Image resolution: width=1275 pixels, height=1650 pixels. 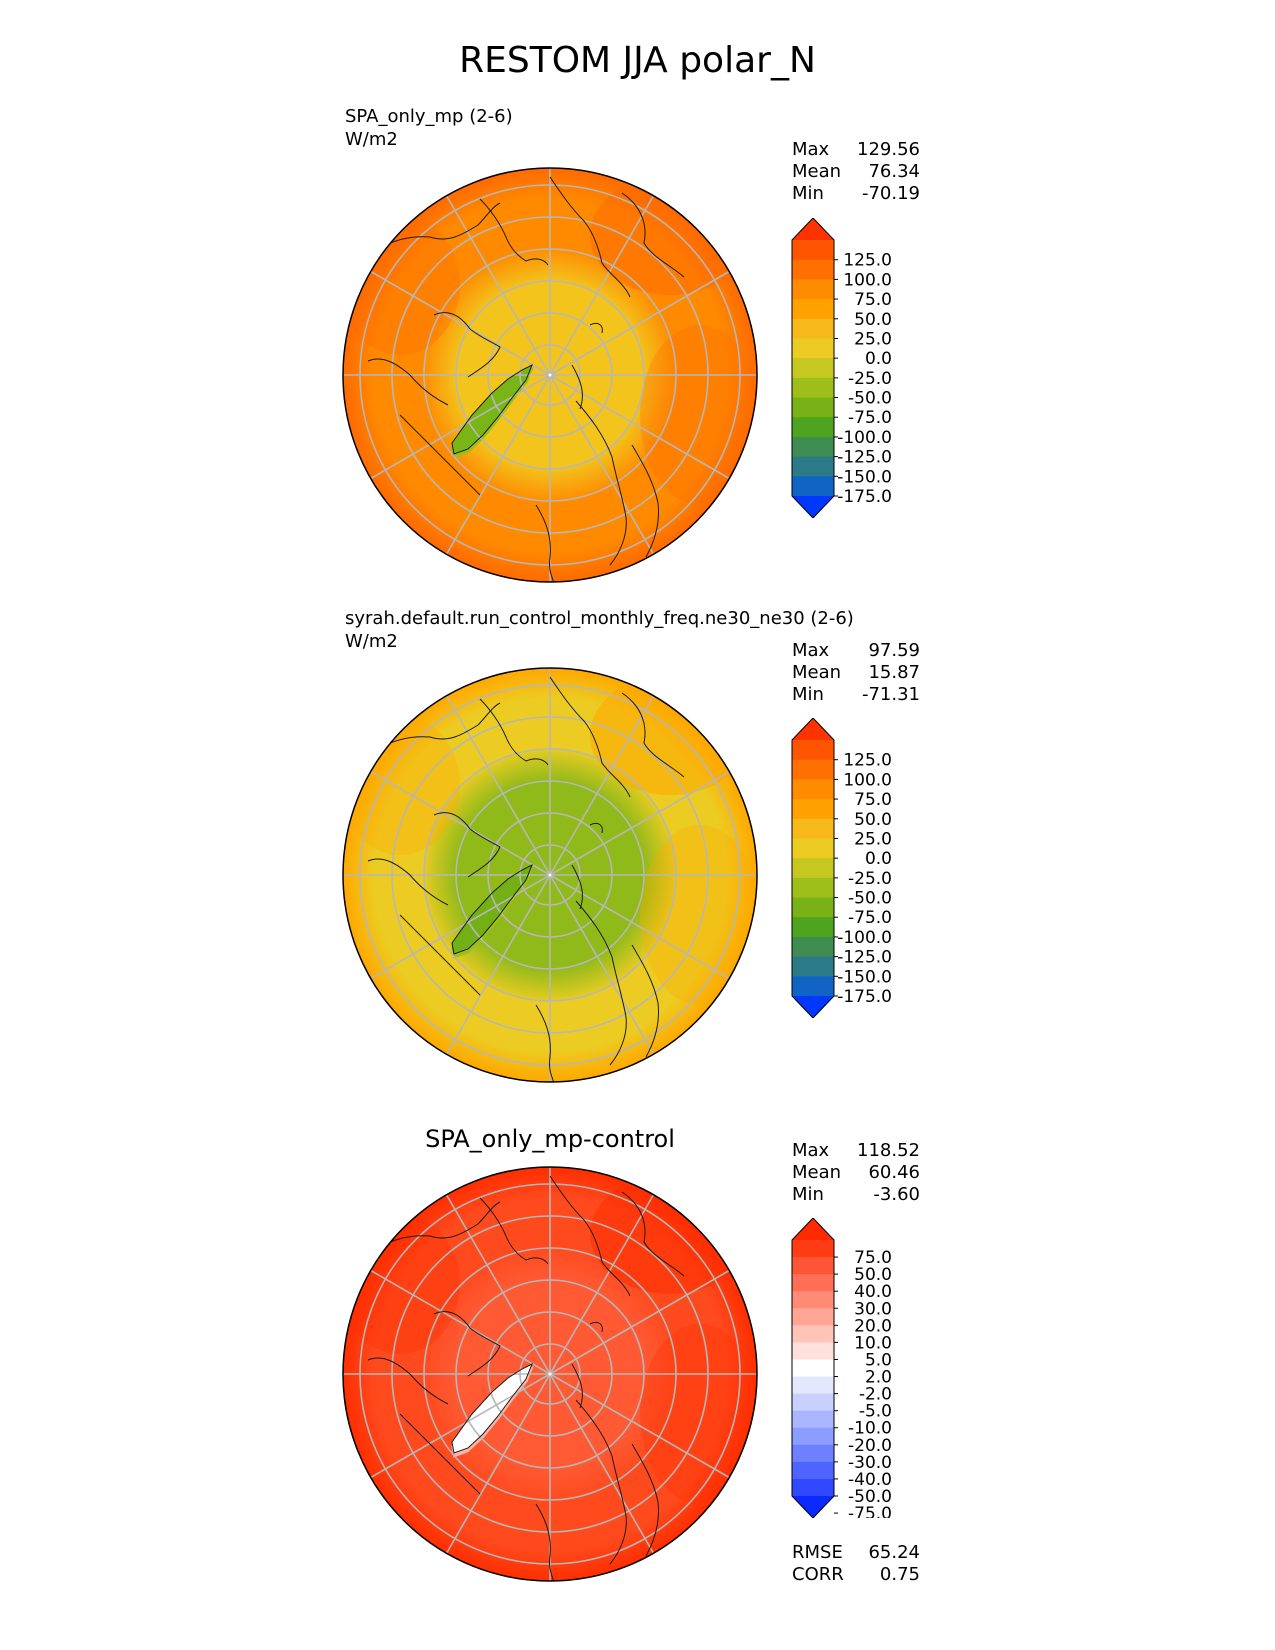 I want to click on stat-min-value: -3.60, so click(x=896, y=1194).